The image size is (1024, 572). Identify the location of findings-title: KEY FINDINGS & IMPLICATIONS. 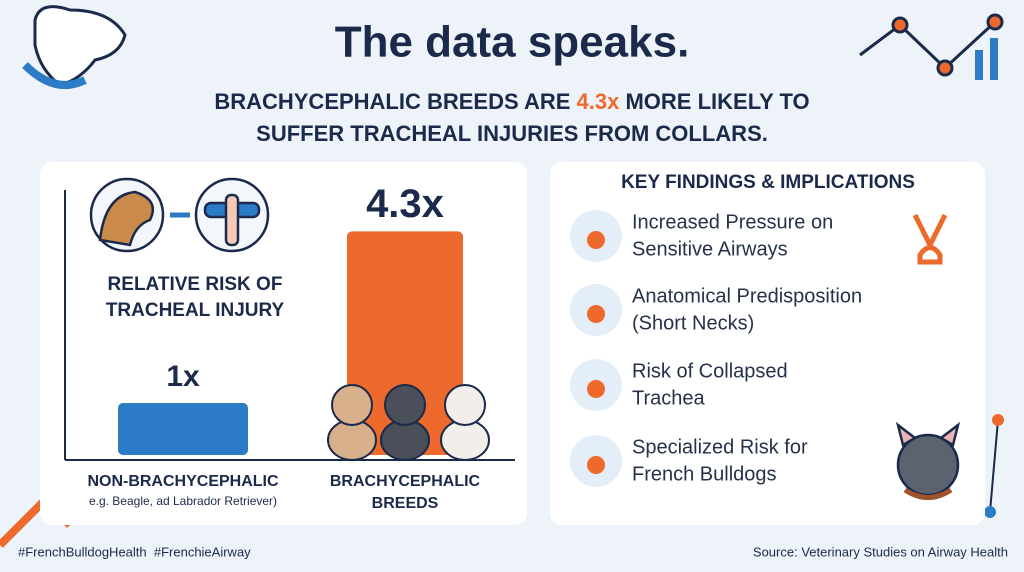
(768, 182).